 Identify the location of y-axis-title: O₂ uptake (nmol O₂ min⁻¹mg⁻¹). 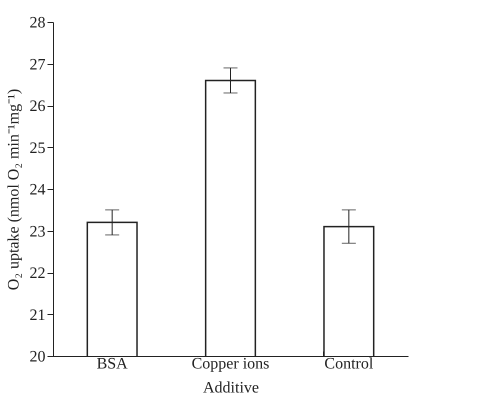
(14, 189).